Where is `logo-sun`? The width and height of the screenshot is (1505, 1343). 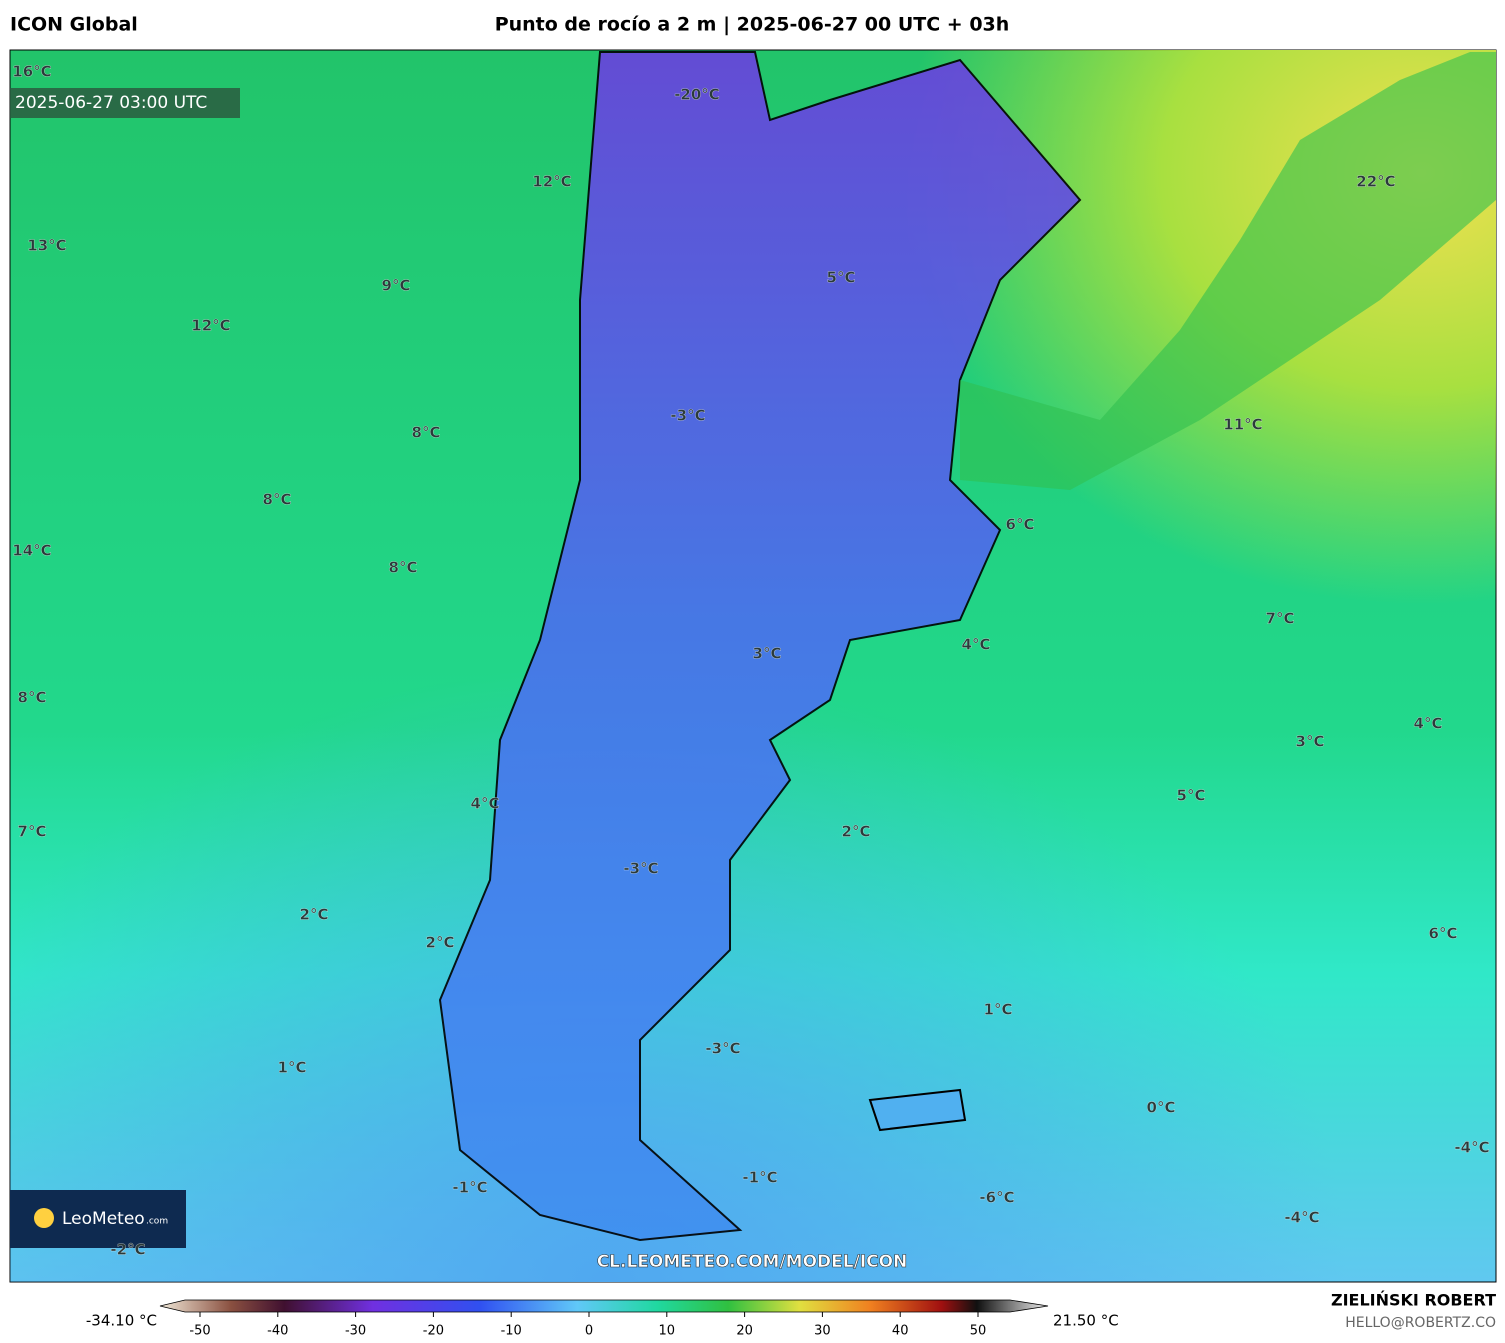
logo-sun is located at coordinates (44, 1218).